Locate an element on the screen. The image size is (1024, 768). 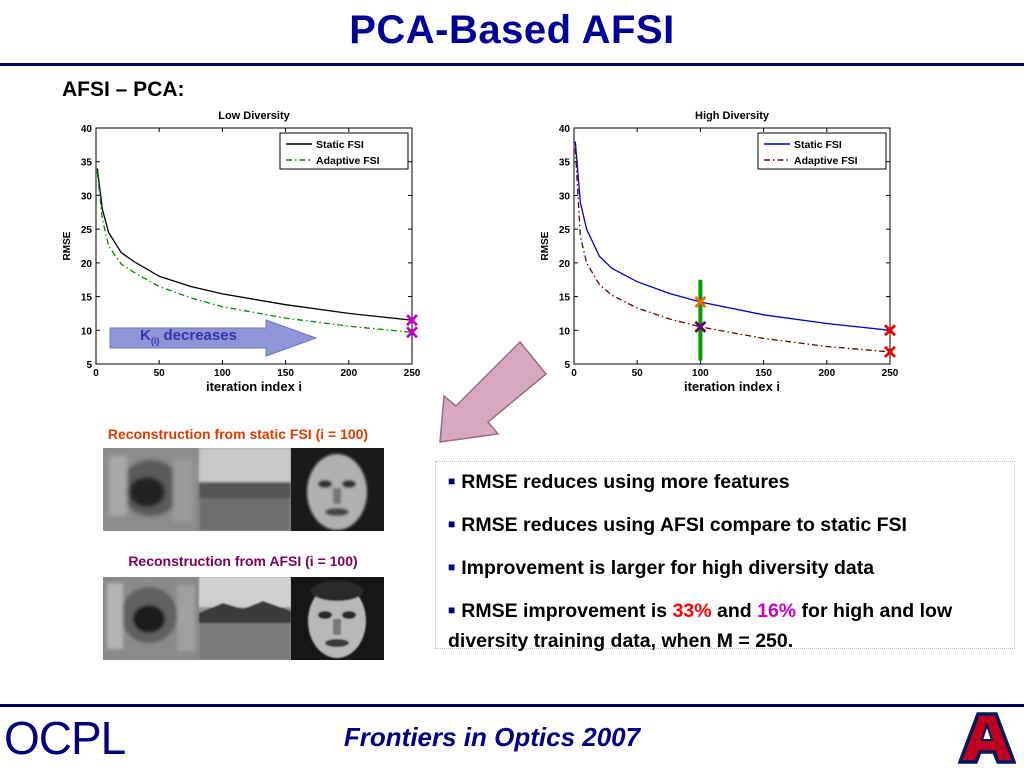
k-decreases-arrow is located at coordinates (213, 338).